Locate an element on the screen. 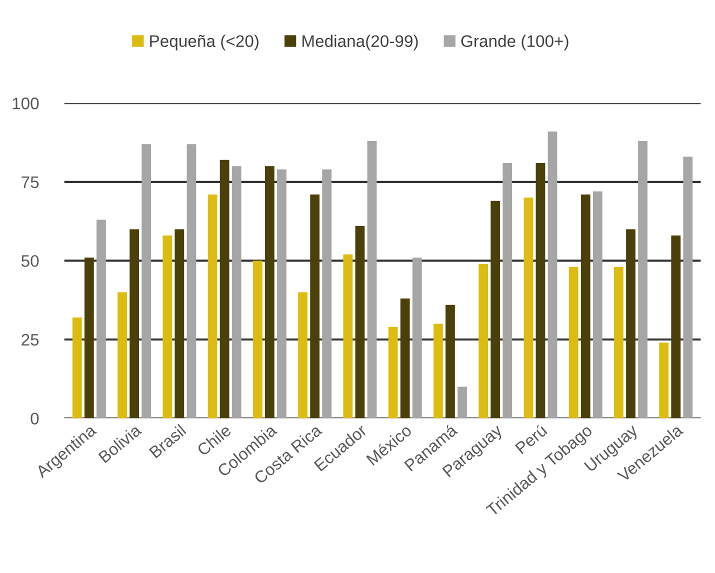  legend-label: Mediana(20-99) is located at coordinates (360, 42).